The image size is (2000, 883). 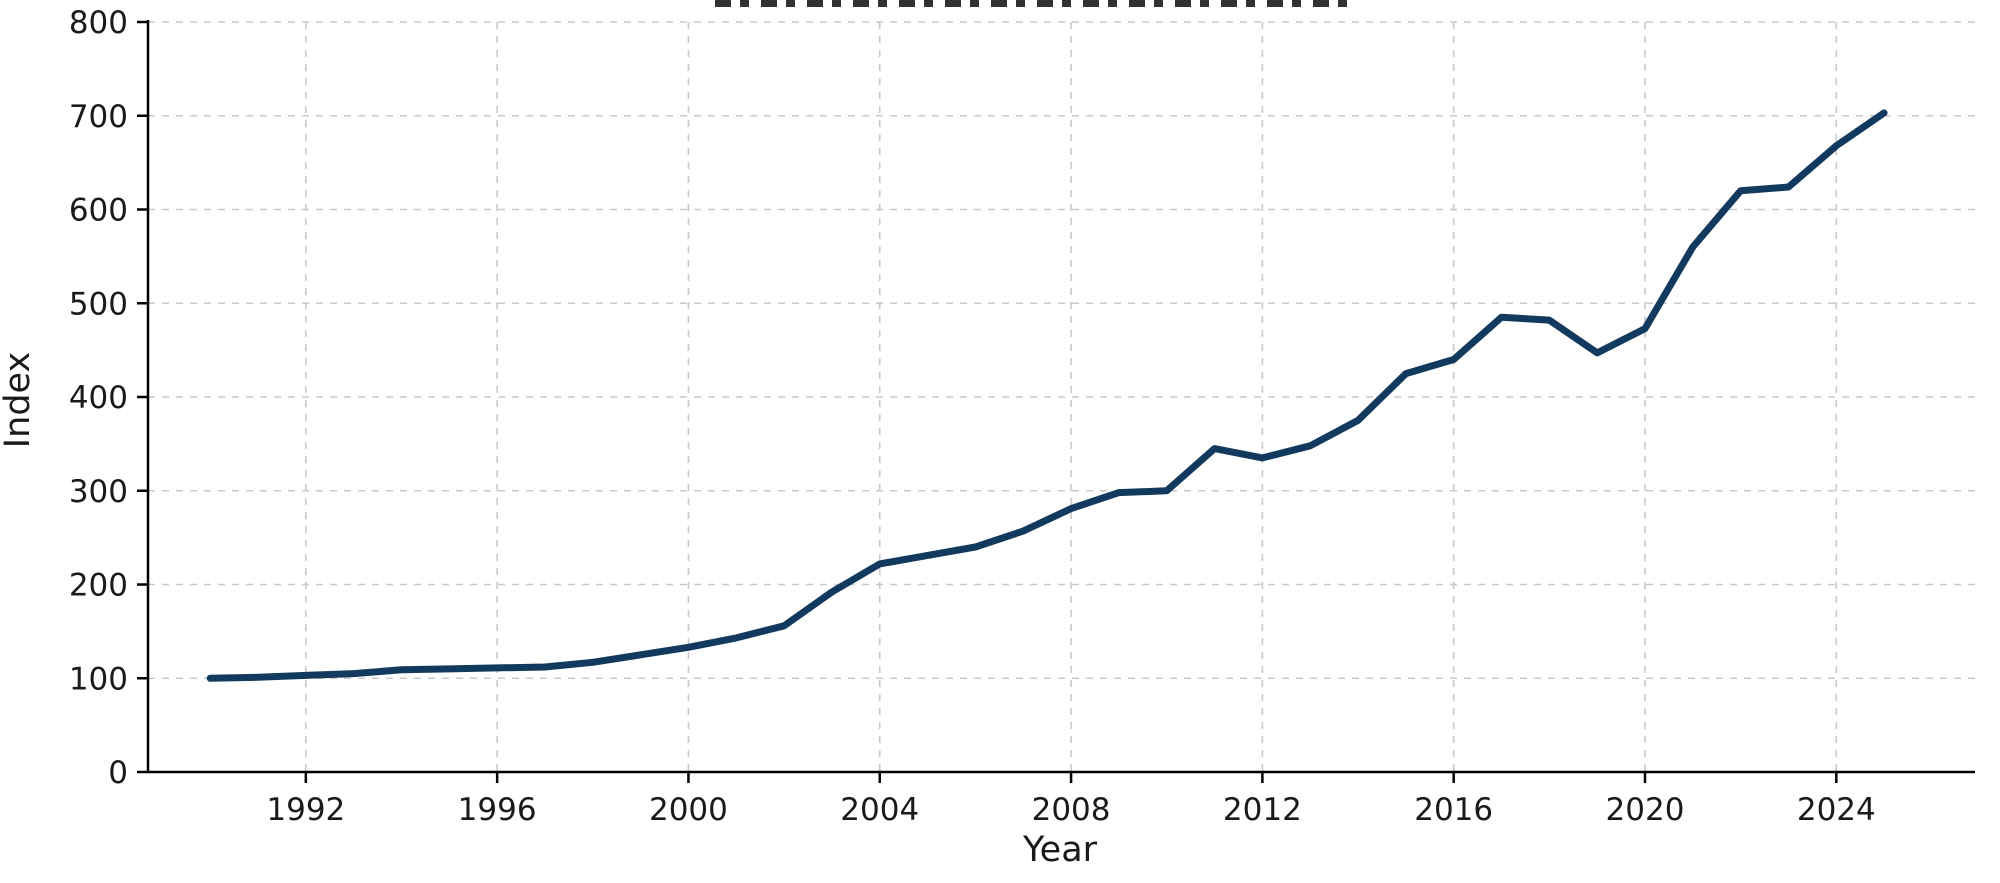 I want to click on y-tick-label: 100, so click(x=98, y=679).